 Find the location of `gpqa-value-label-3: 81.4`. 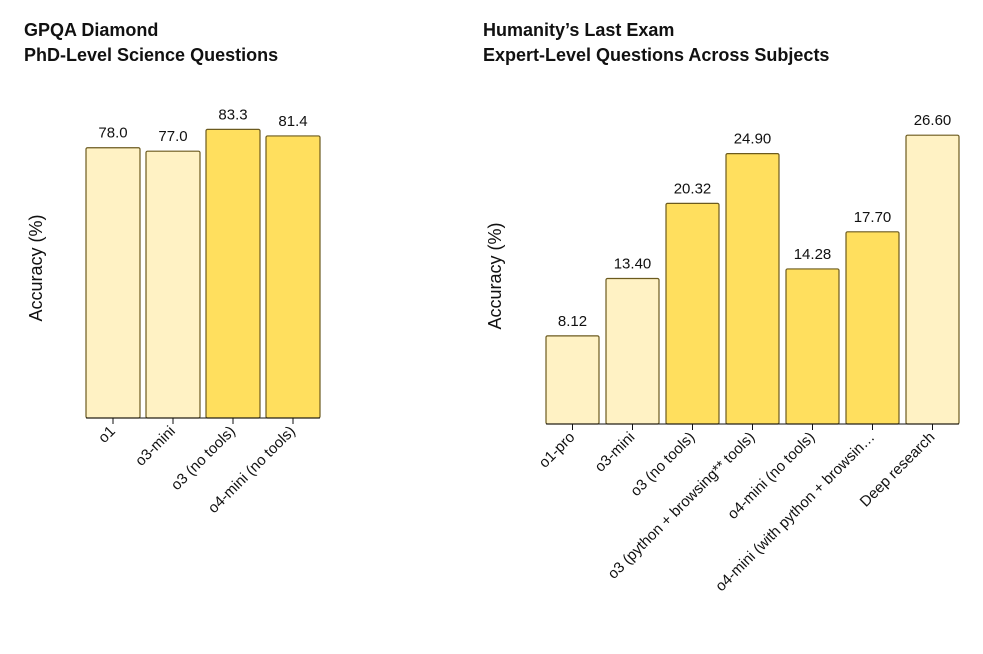

gpqa-value-label-3: 81.4 is located at coordinates (292, 121).